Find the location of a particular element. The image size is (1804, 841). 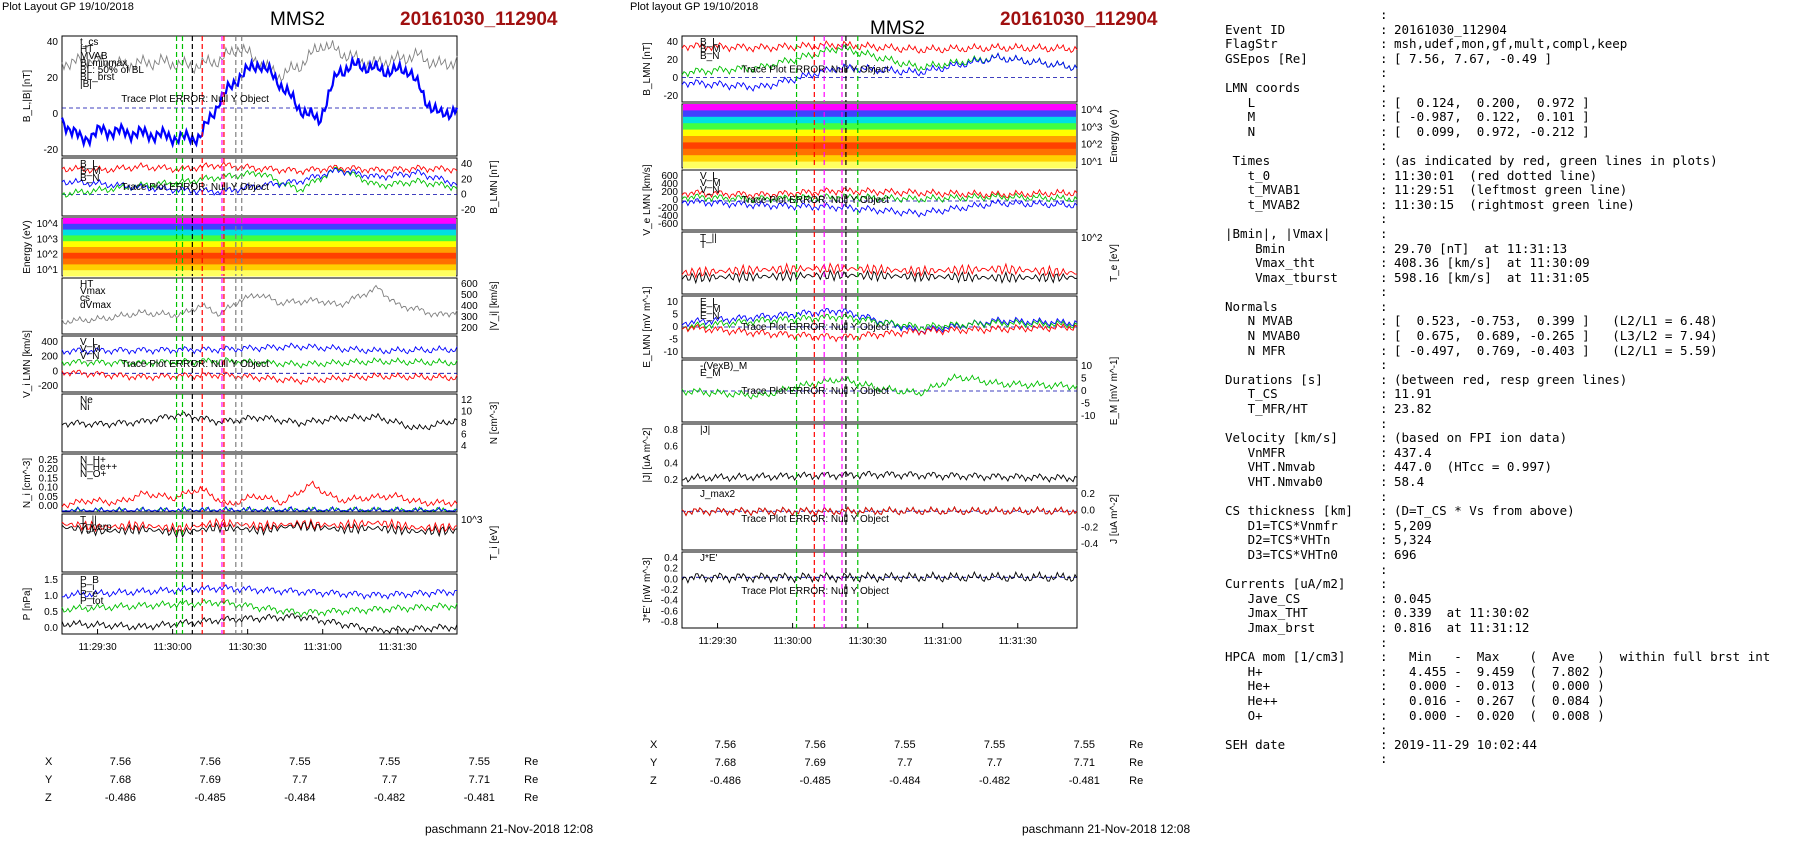

summary-value: 0.016 - 0.267 ( 0.084 ) is located at coordinates (1499, 700).